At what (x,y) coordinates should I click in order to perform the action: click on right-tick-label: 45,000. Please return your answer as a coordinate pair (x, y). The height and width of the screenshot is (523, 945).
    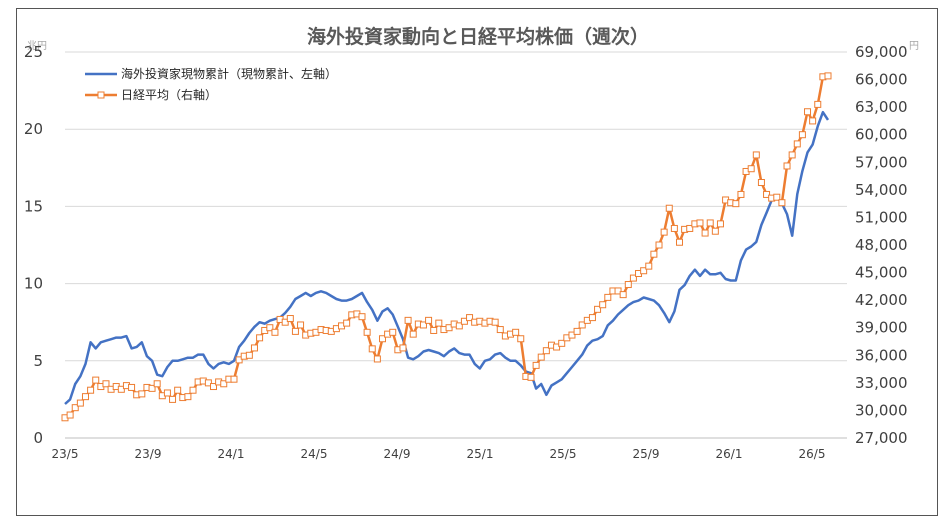
    Looking at the image, I should click on (881, 273).